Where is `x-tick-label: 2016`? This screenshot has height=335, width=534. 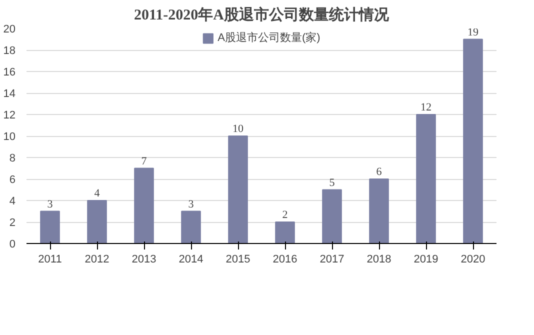
x-tick-label: 2016 is located at coordinates (285, 260).